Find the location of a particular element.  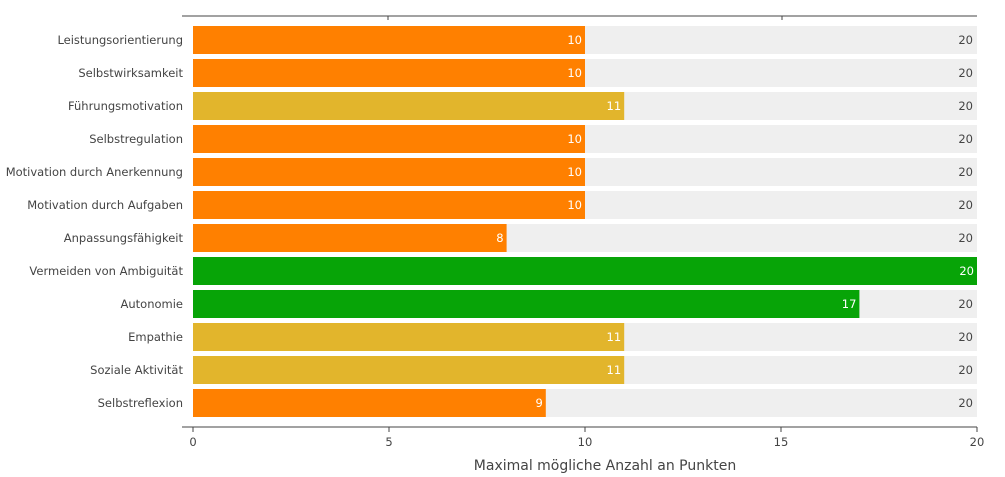

value-label: 9 is located at coordinates (538, 403).